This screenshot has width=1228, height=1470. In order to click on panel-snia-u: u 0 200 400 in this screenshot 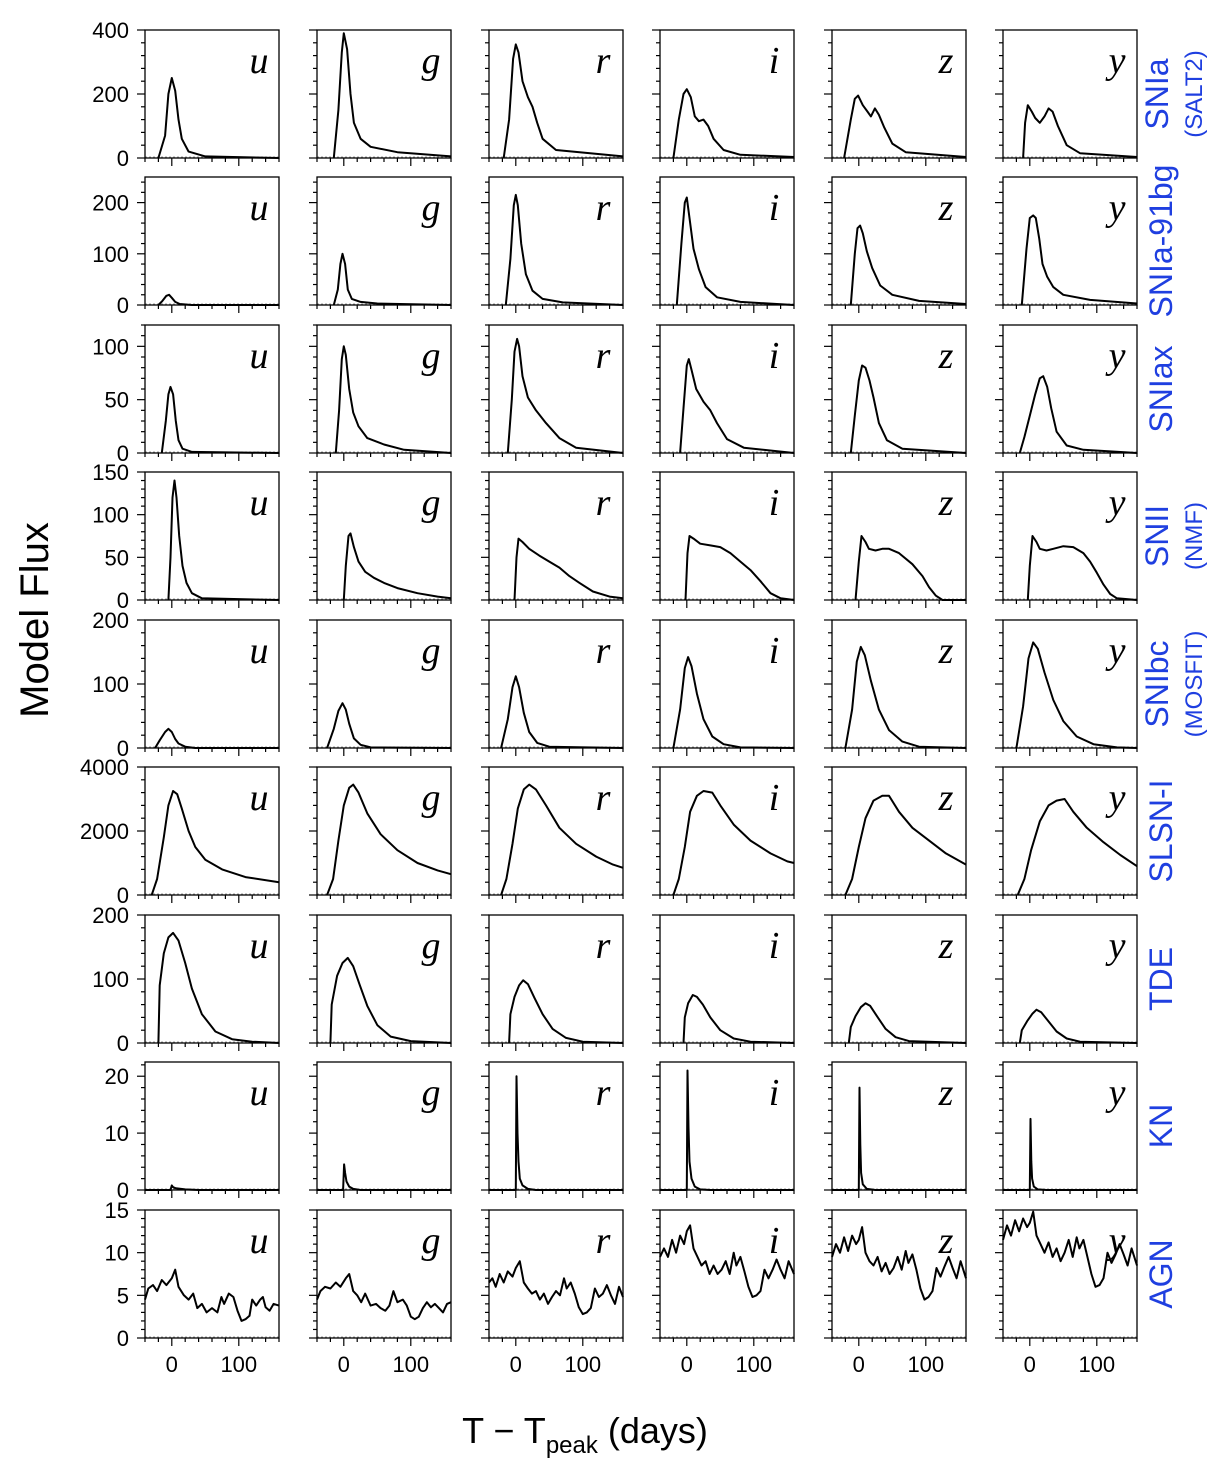, I will do `click(186, 94)`.